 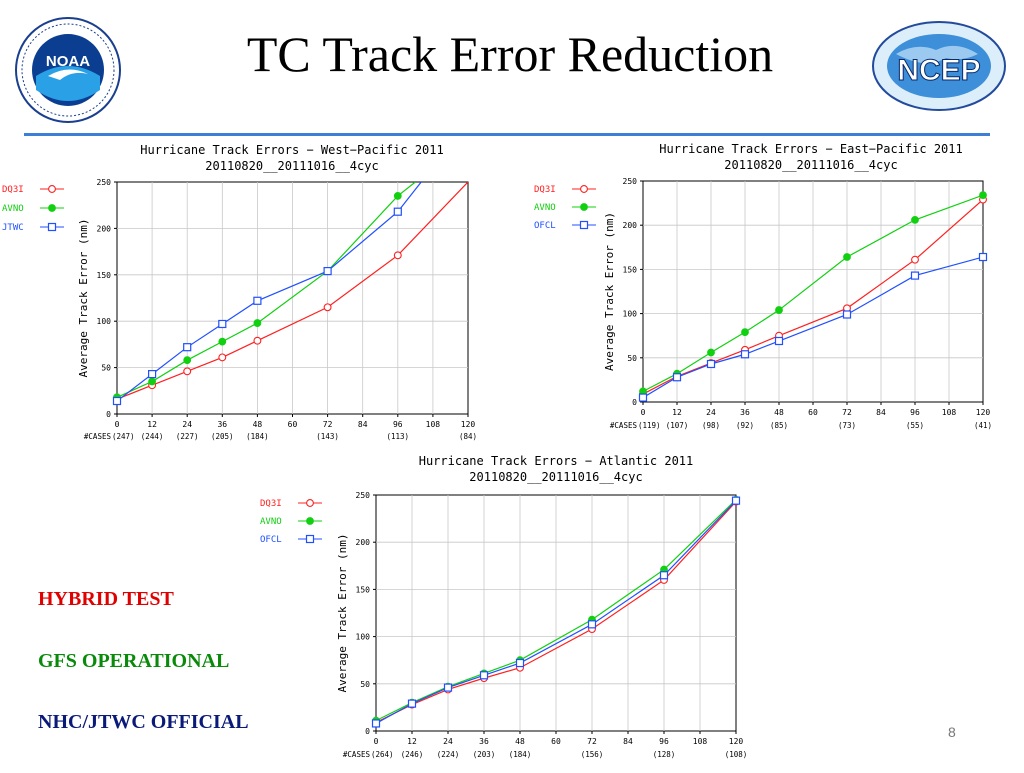 What do you see at coordinates (556, 461) in the screenshot?
I see `chart-title: Hurricane Track Errors − Atlantic 2011` at bounding box center [556, 461].